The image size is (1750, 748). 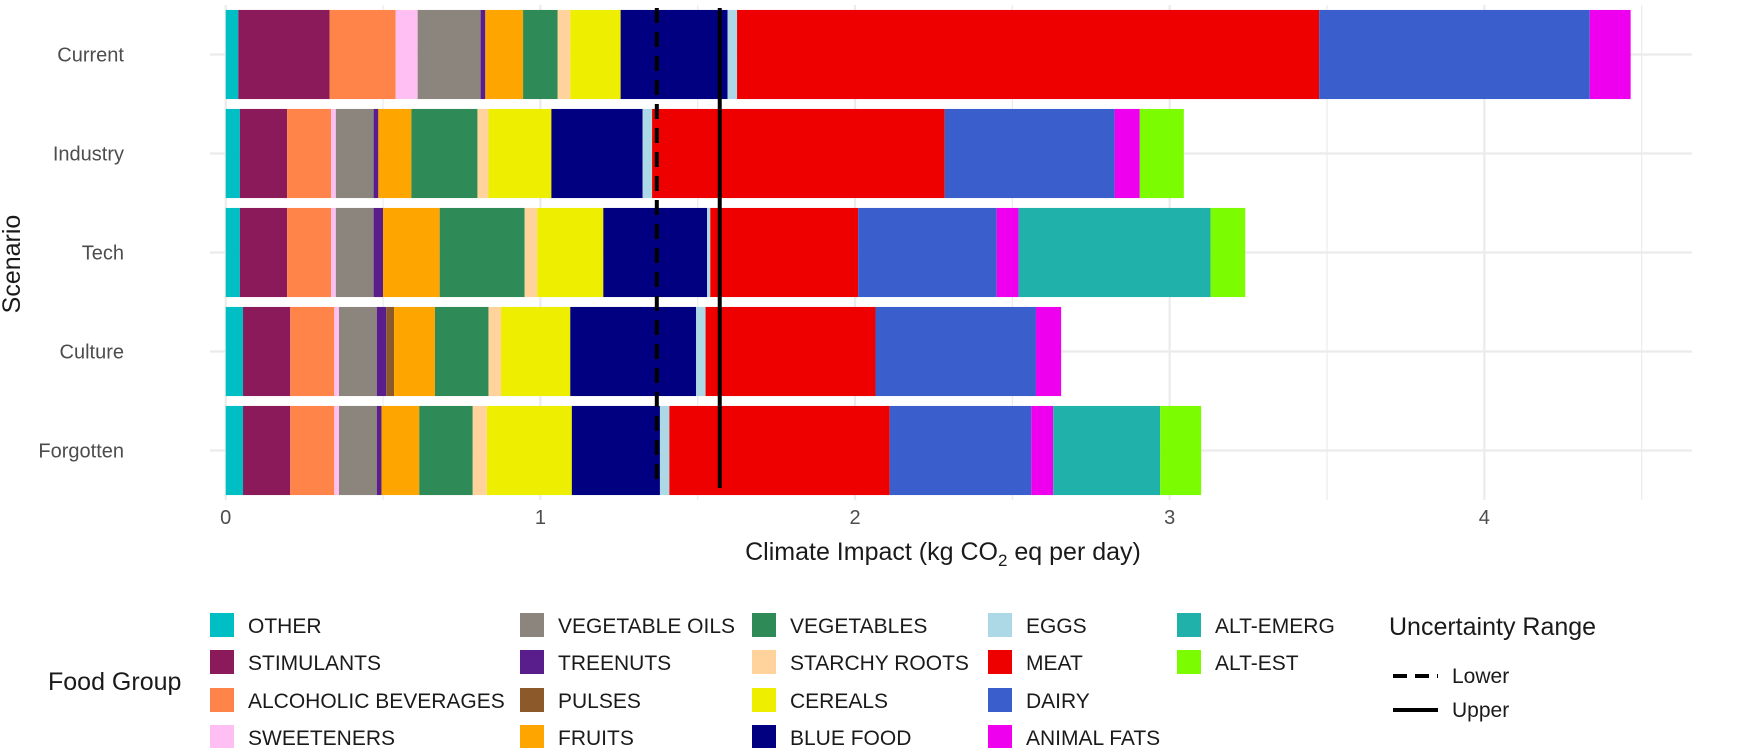 I want to click on legend-label: CEREALS, so click(x=839, y=701).